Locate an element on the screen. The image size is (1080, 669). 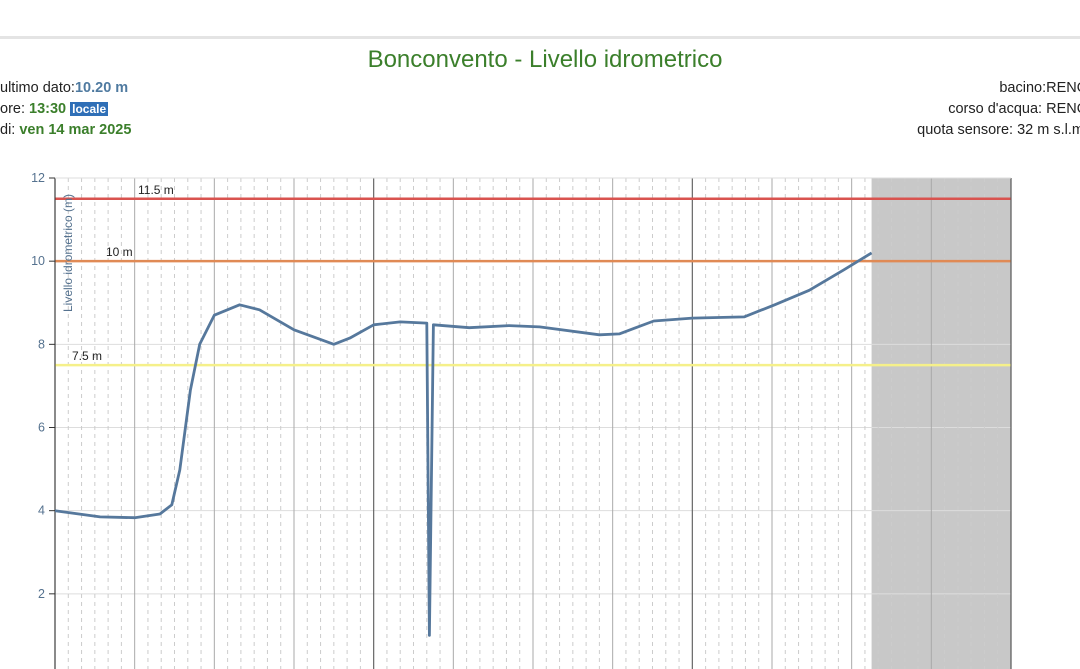
threshold-label: 7.5 m is located at coordinates (87, 356).